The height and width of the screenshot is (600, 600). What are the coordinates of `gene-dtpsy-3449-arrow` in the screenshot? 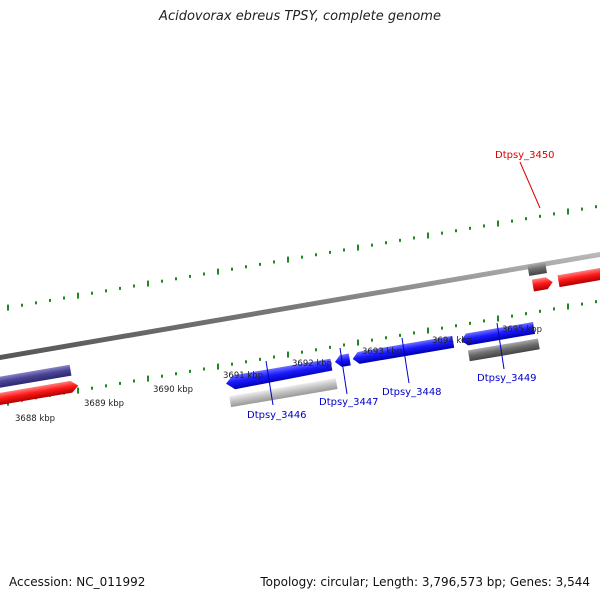 It's located at (498, 334).